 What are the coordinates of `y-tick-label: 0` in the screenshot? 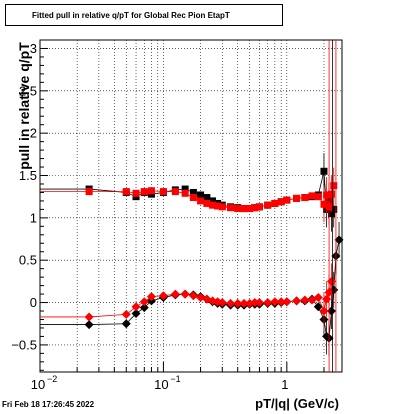 It's located at (33, 302).